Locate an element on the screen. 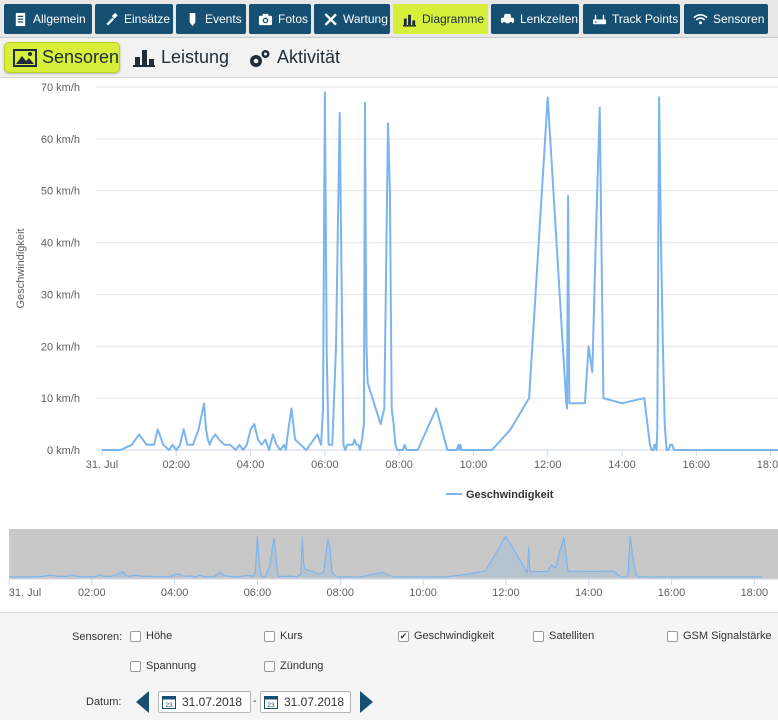 This screenshot has height=720, width=778. y-tick-label: 60 km/h is located at coordinates (60, 140).